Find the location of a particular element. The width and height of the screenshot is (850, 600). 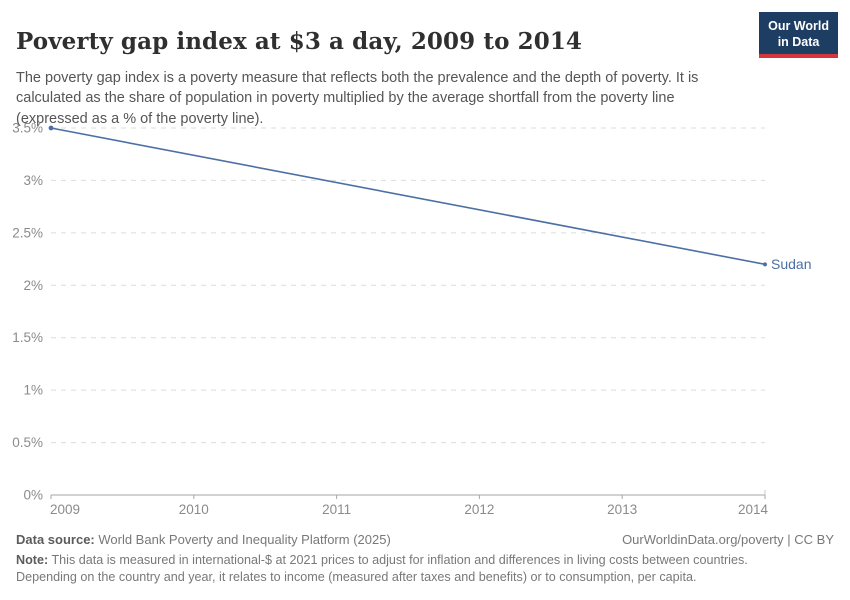

owid-logo-line2: in Data is located at coordinates (798, 42).